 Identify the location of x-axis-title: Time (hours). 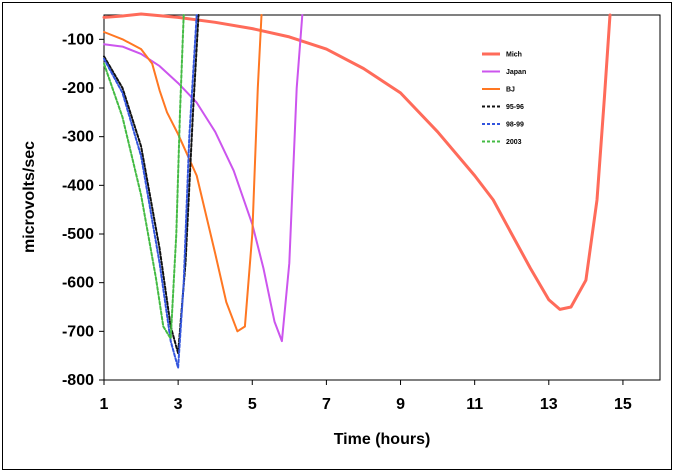
(382, 439).